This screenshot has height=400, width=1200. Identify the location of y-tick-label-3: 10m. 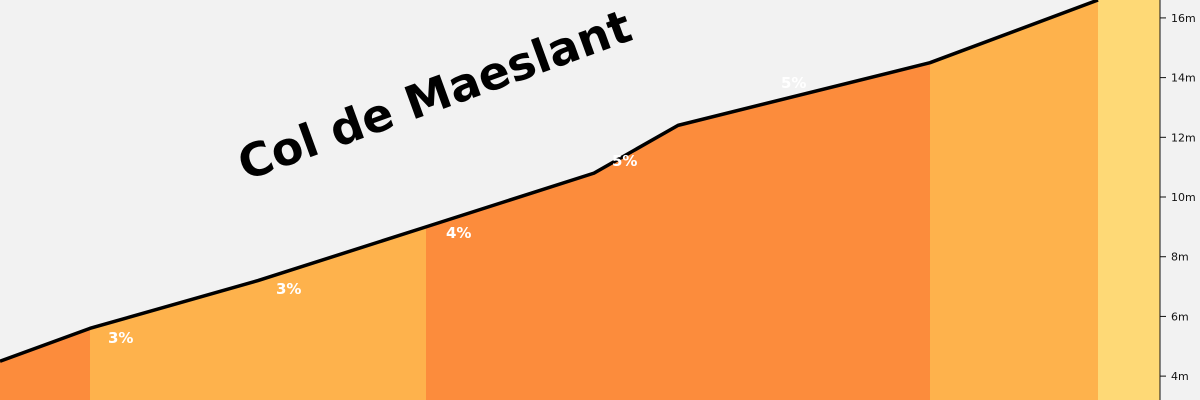
(1183, 197).